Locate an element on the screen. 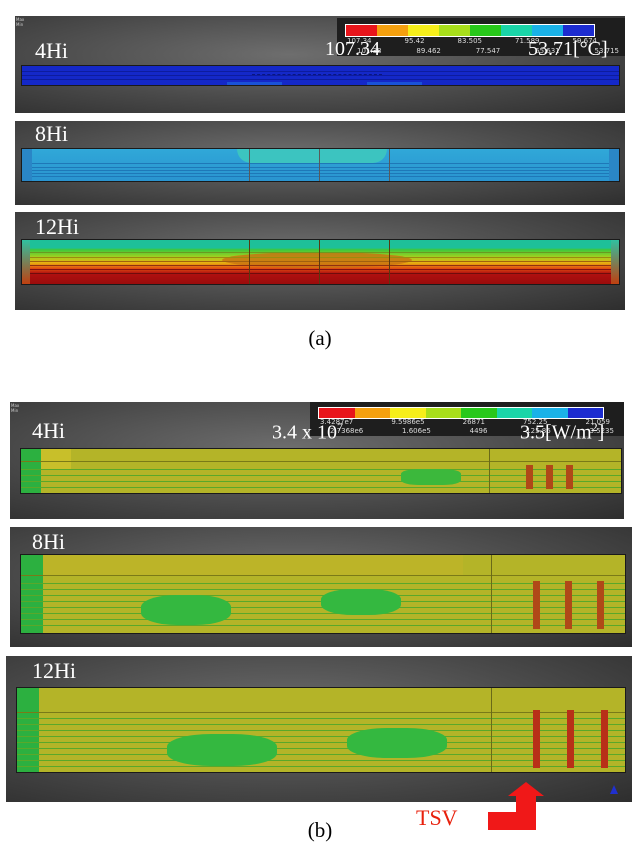 Image resolution: width=640 pixels, height=853 pixels. scale-max-value: 107.34 is located at coordinates (352, 49).